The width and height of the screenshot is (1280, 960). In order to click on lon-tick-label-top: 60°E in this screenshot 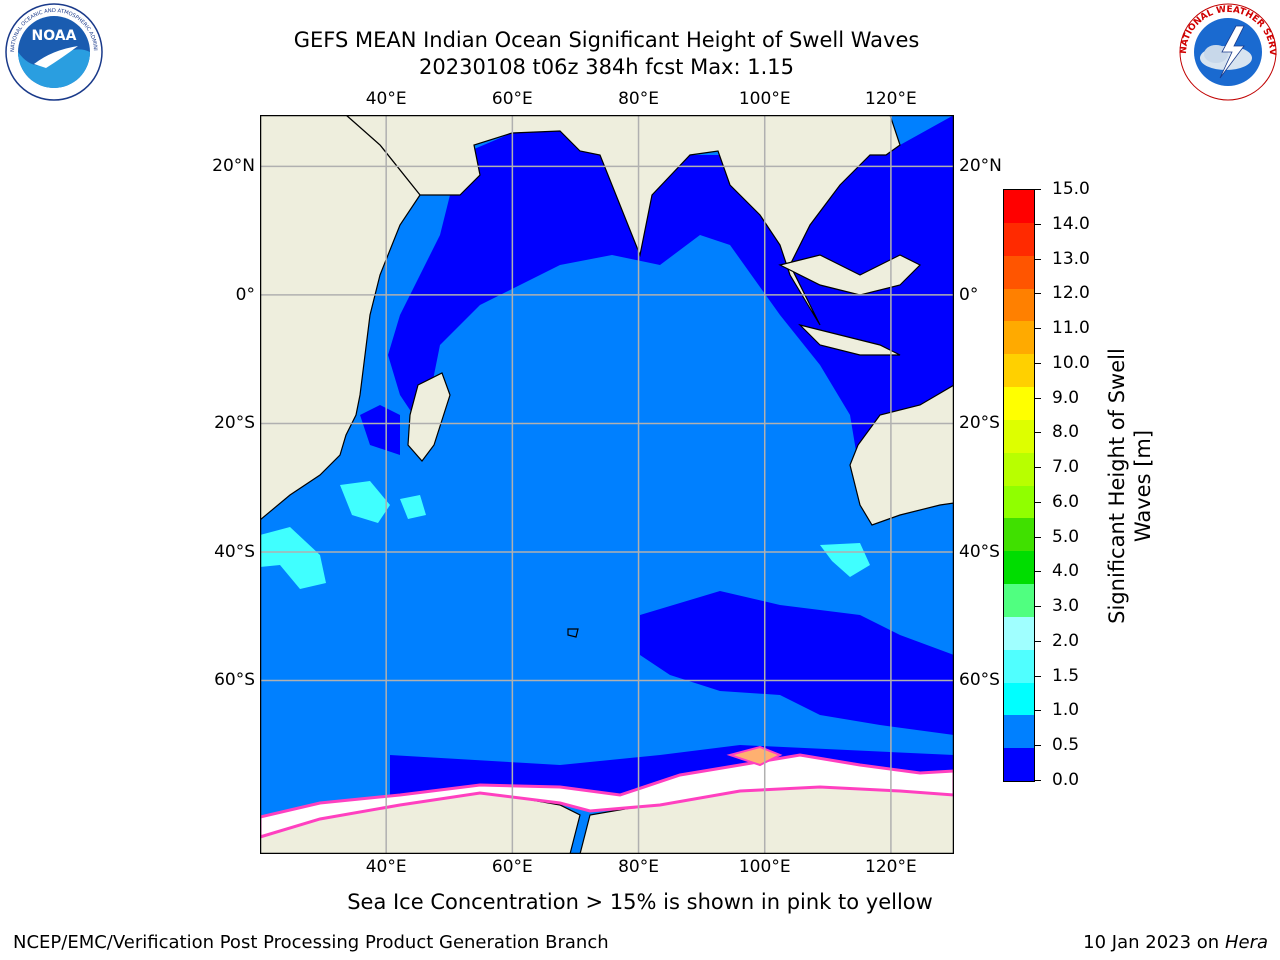, I will do `click(512, 99)`.